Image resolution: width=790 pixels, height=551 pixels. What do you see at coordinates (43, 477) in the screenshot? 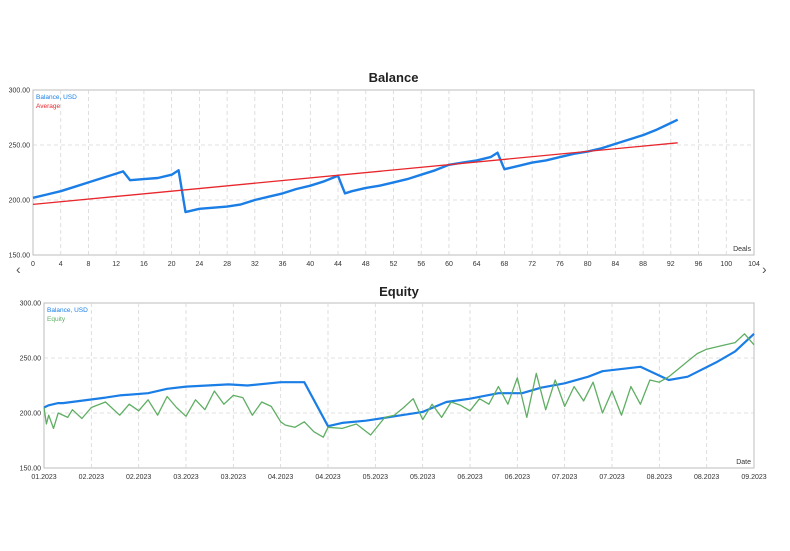
I see `x-tick-label: 01.2023` at bounding box center [43, 477].